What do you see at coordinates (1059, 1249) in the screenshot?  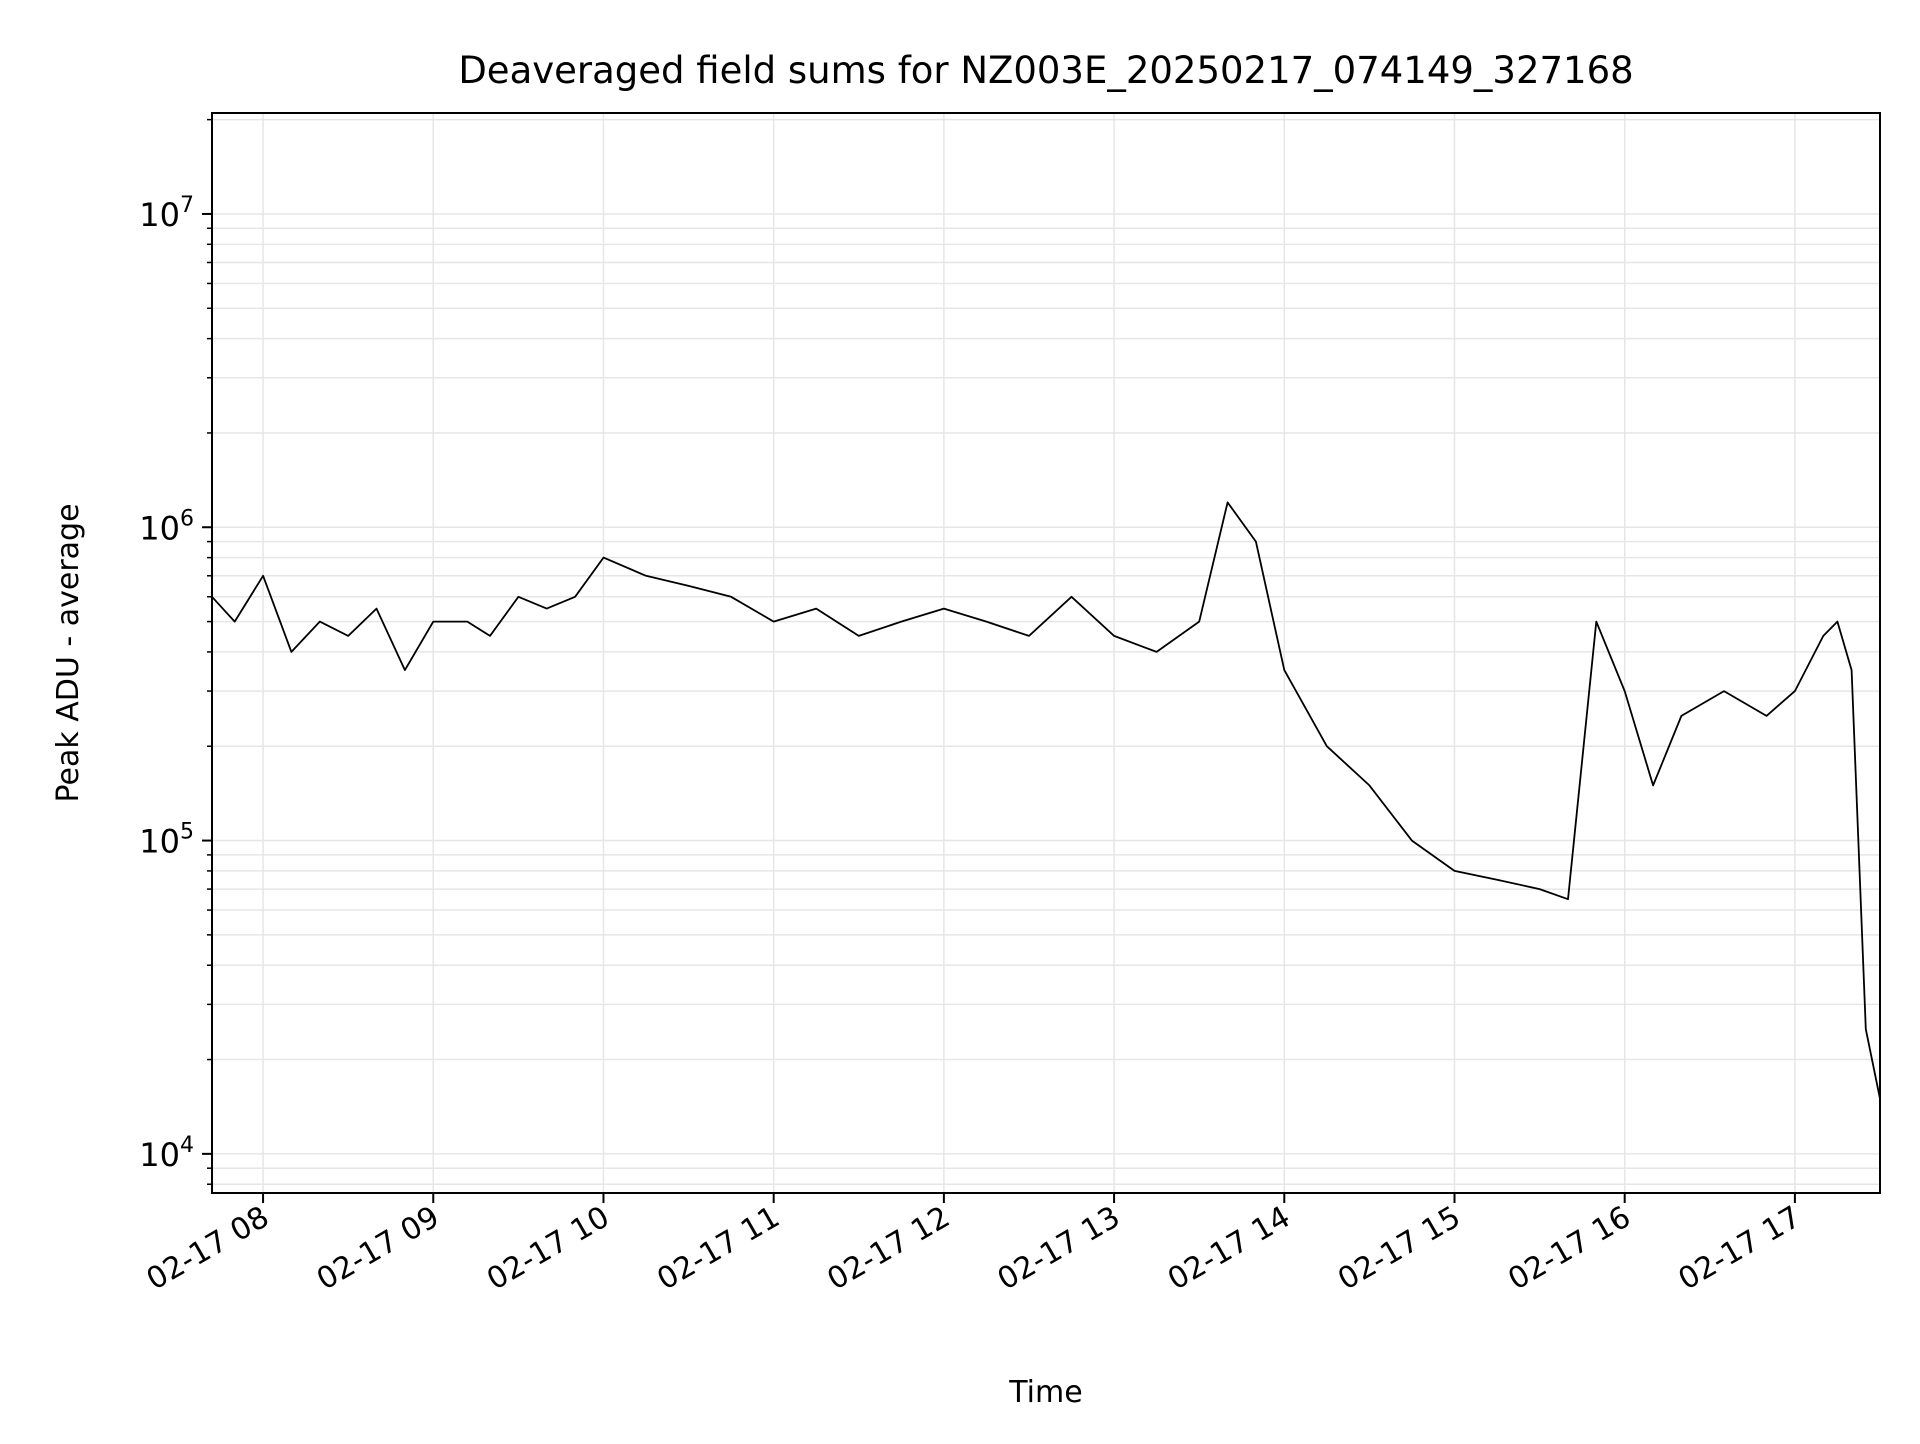 I see `x-tick-label: 02-17 13` at bounding box center [1059, 1249].